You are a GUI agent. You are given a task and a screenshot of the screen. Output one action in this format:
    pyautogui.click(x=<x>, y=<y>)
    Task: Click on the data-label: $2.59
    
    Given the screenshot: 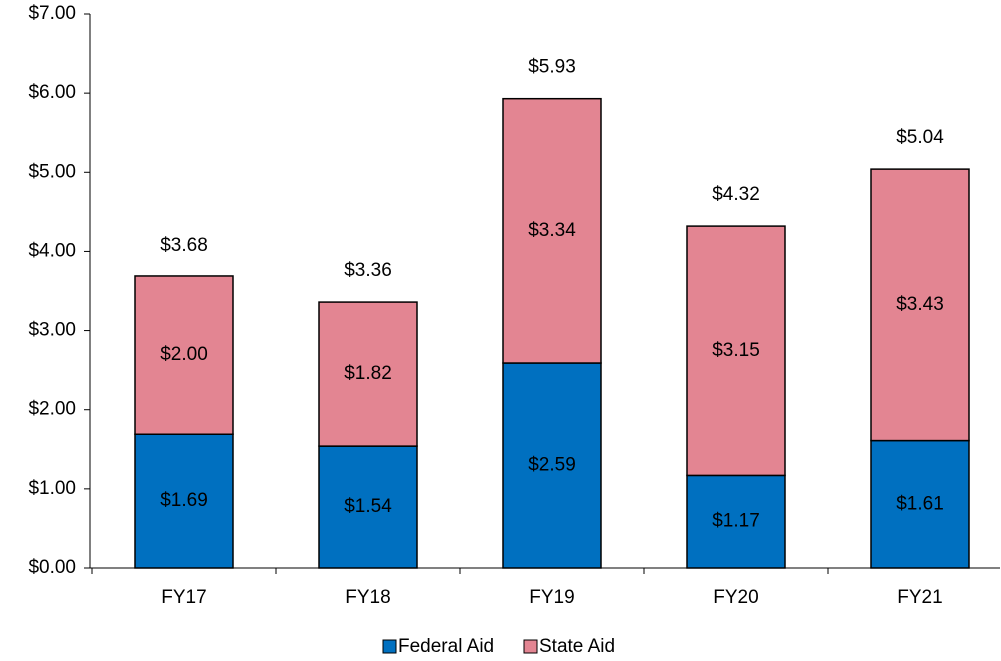 What is the action you would take?
    pyautogui.click(x=552, y=465)
    